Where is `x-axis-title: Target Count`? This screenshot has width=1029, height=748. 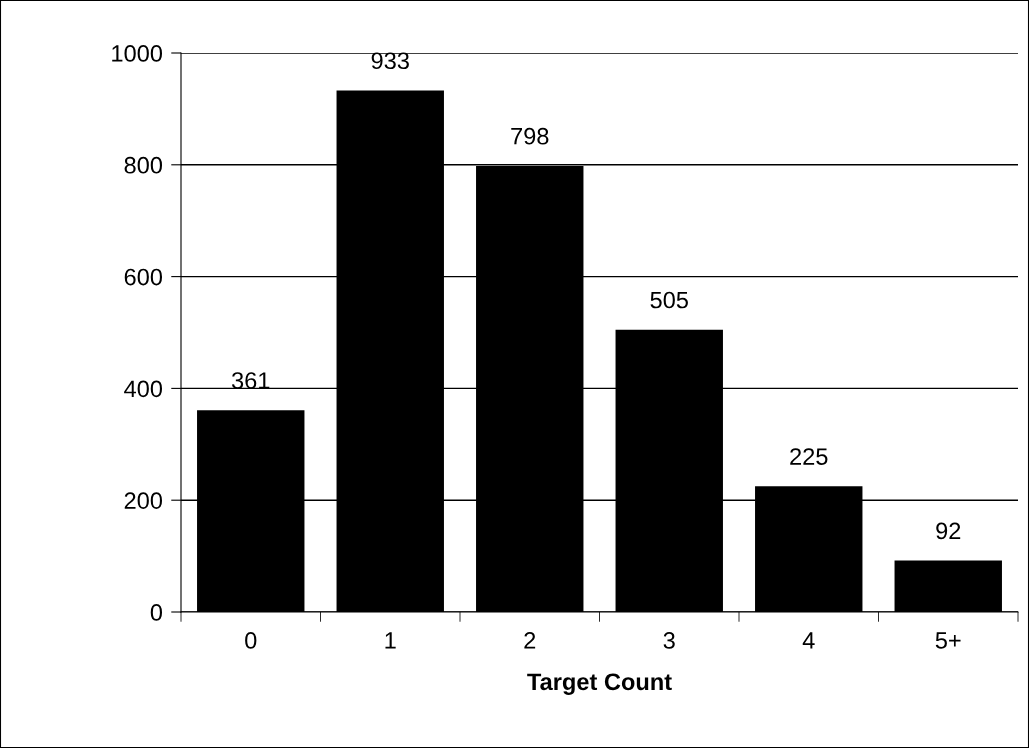
x-axis-title: Target Count is located at coordinates (599, 684).